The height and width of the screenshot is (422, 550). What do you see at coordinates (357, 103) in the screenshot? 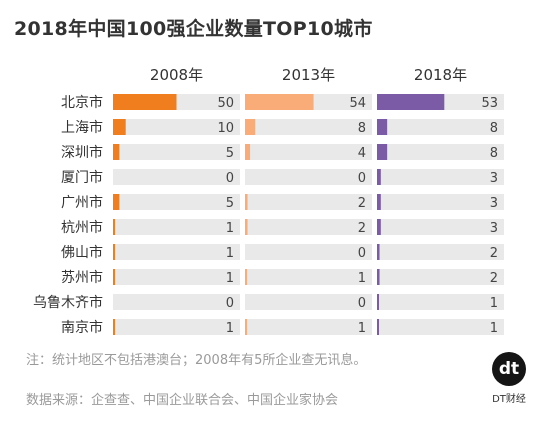
I see `data-label-1-0: 54` at bounding box center [357, 103].